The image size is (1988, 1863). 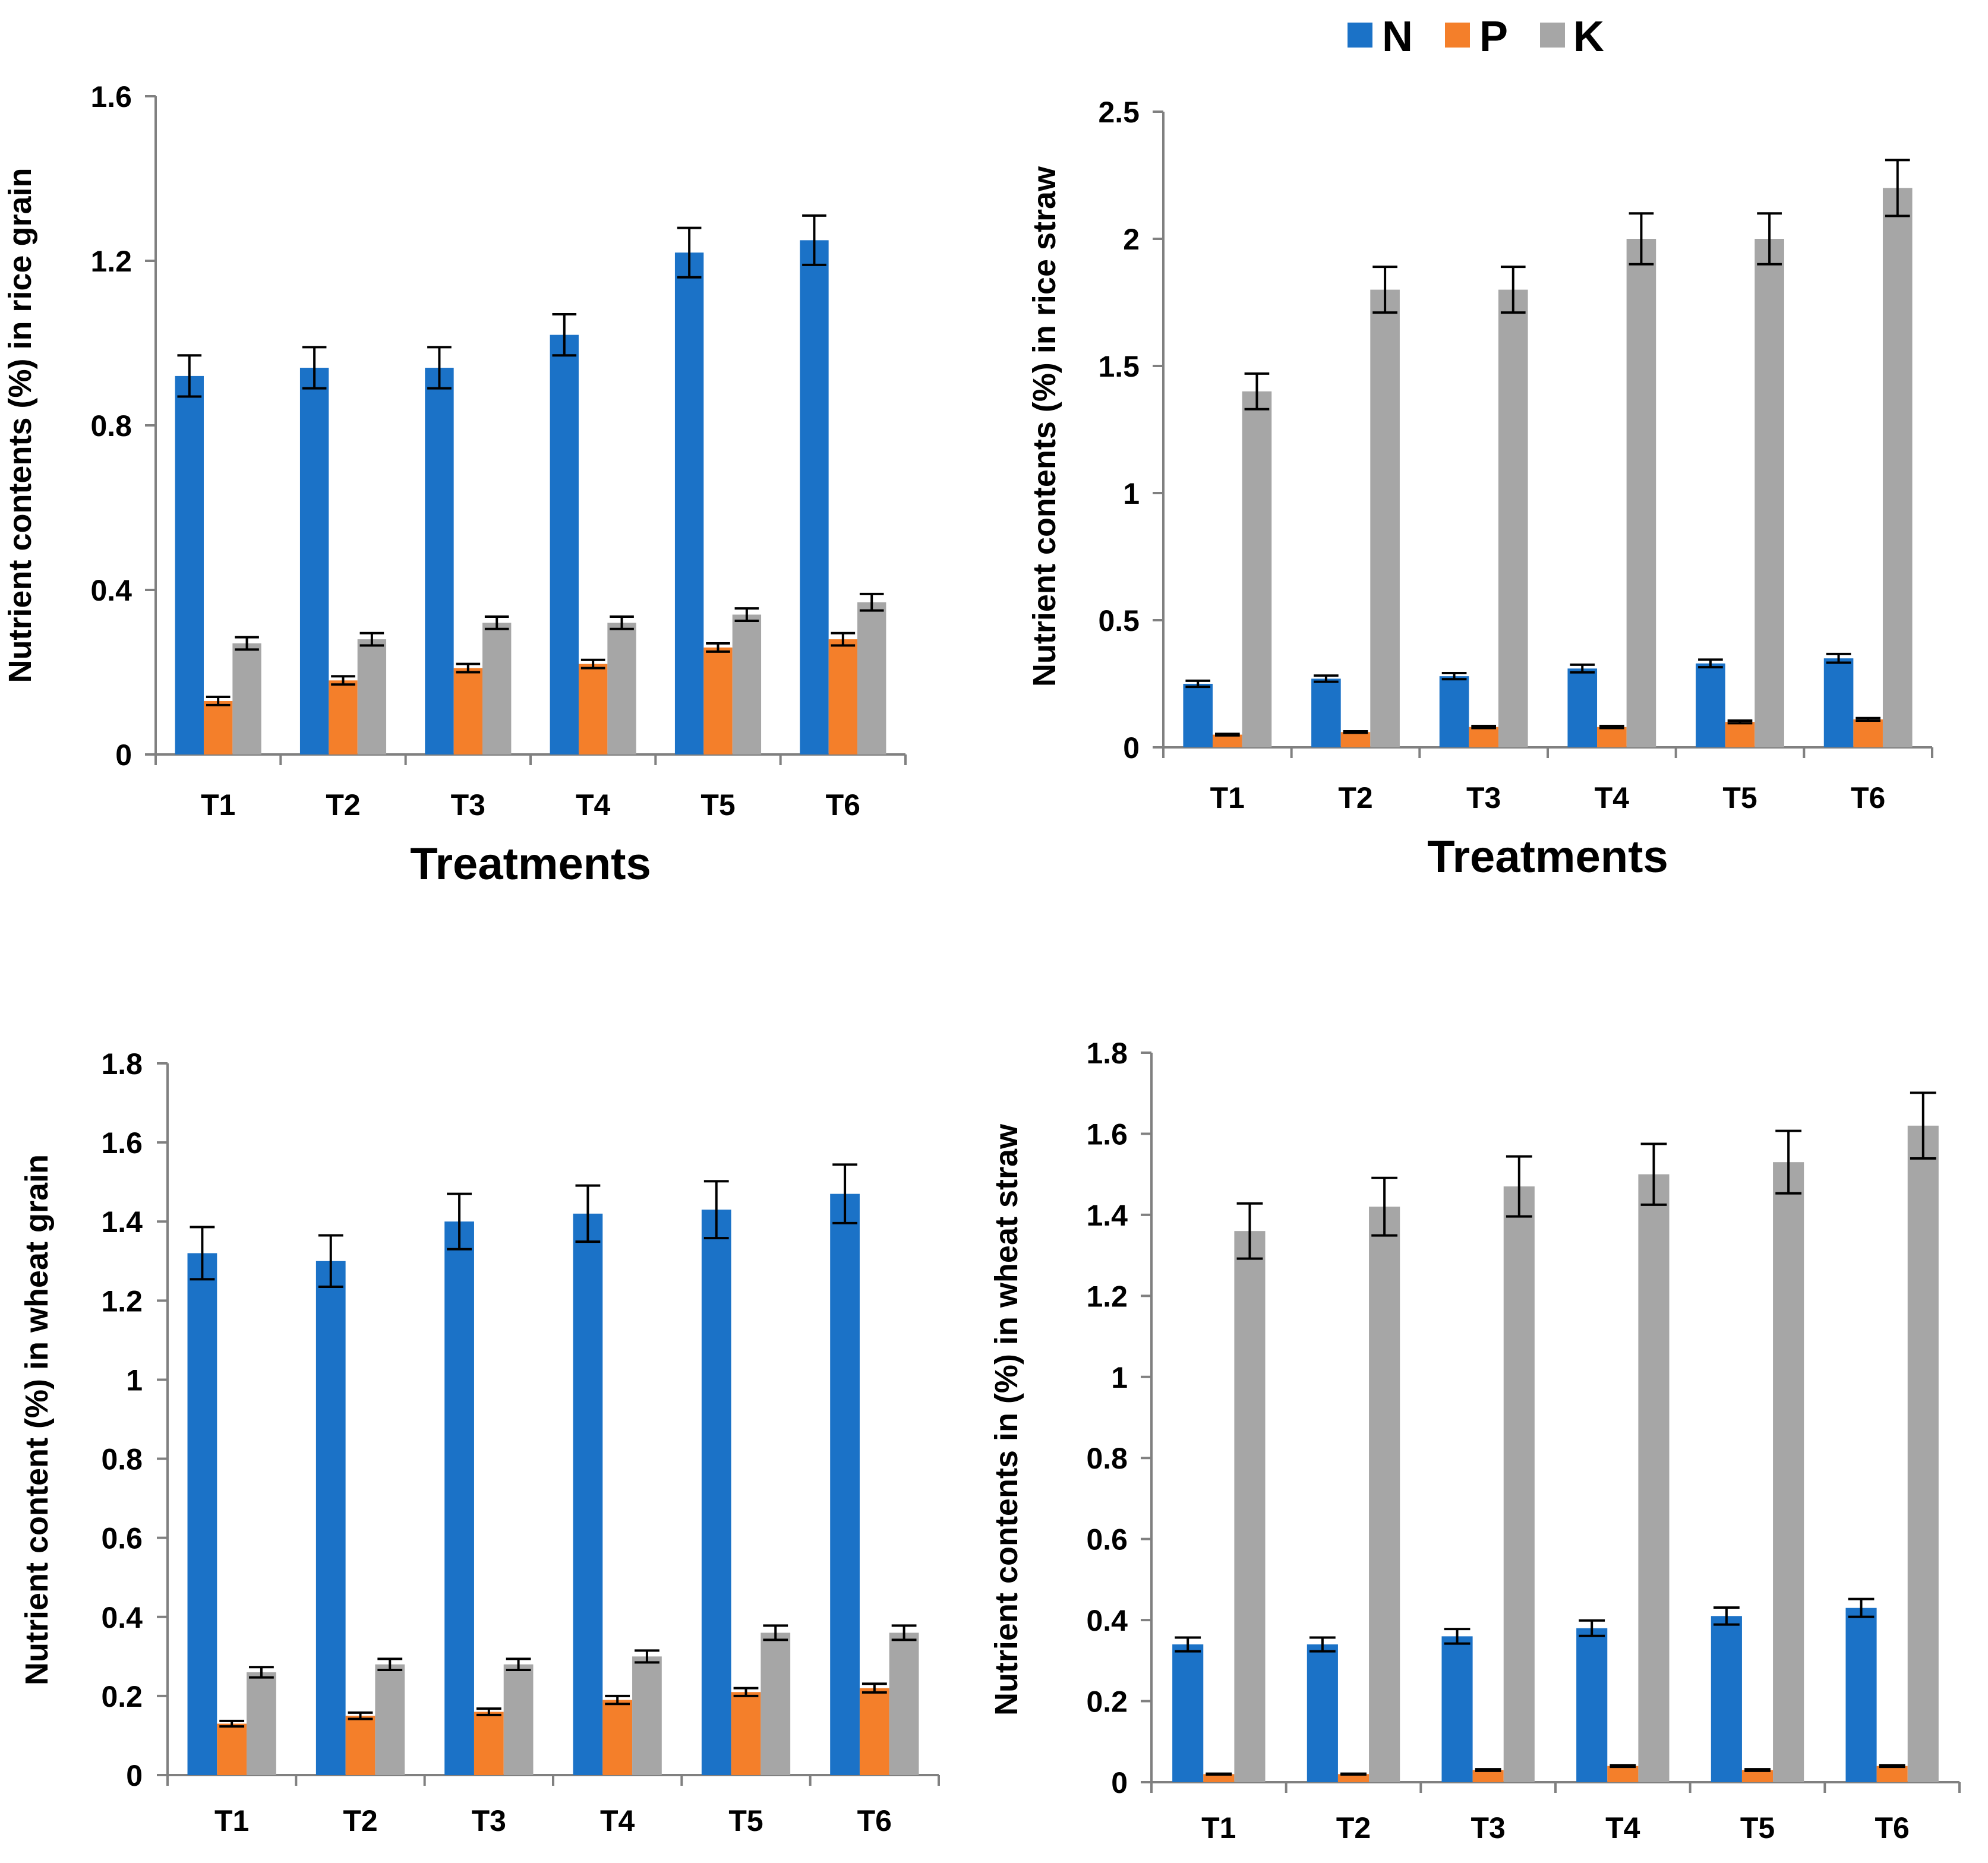 What do you see at coordinates (1107, 1215) in the screenshot?
I see `y-tick-label: 1.4` at bounding box center [1107, 1215].